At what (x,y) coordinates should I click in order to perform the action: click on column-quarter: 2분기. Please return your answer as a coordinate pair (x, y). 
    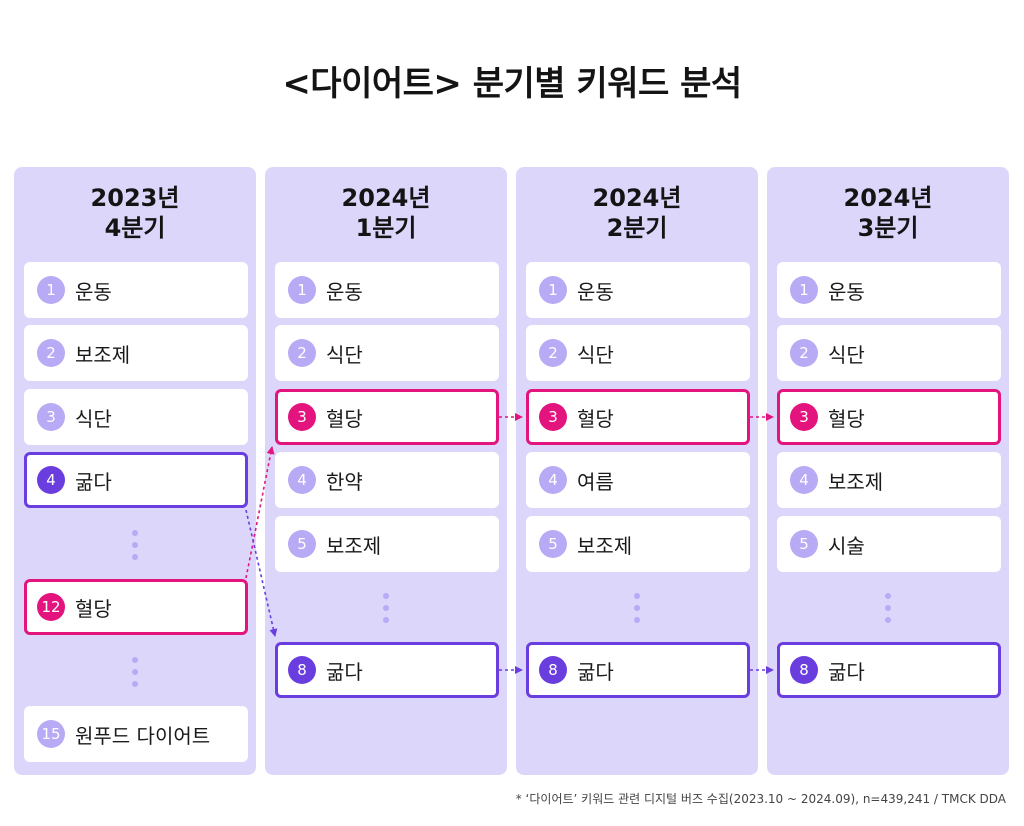
    Looking at the image, I should click on (637, 228).